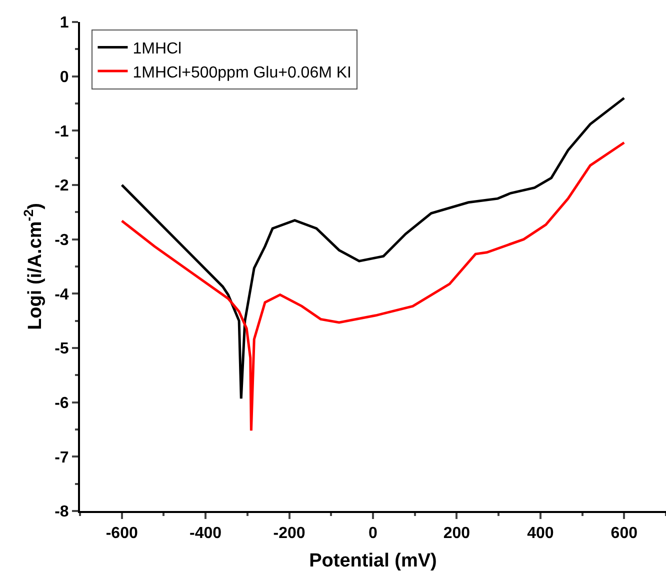 This screenshot has height=581, width=666. I want to click on y-tick-label: -3, so click(61, 240).